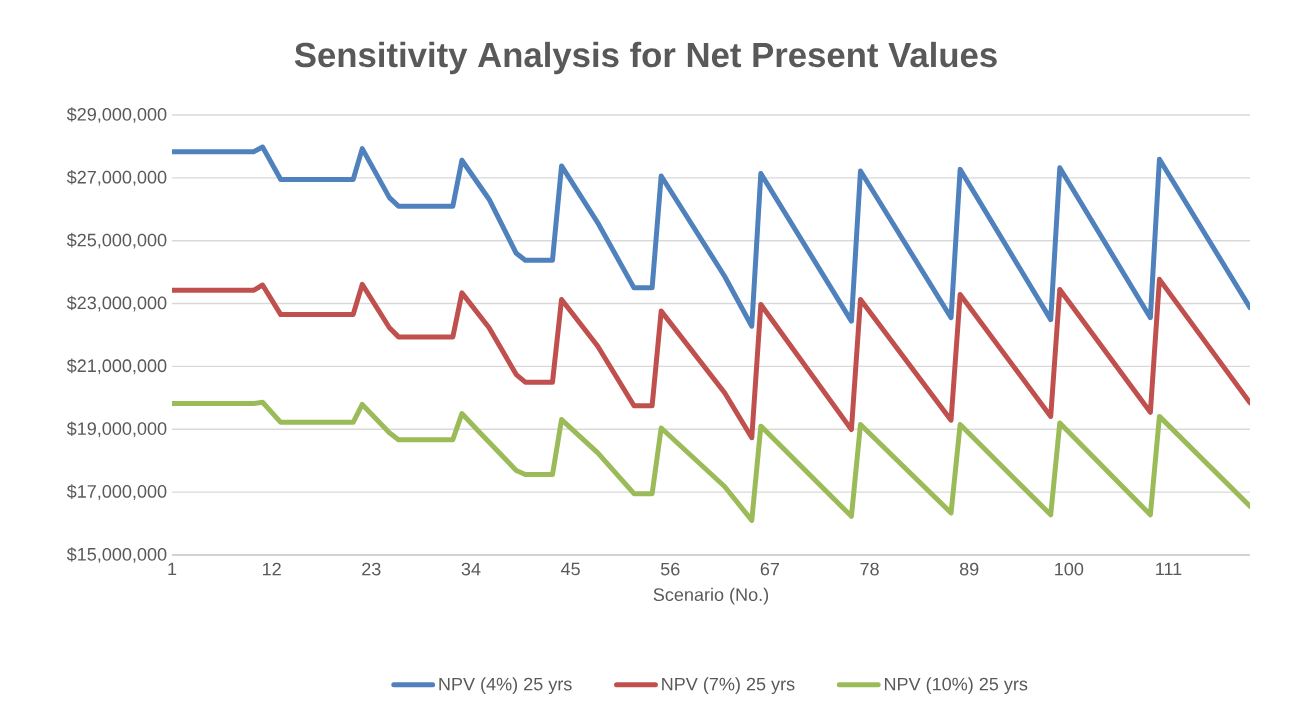 This screenshot has width=1293, height=718. What do you see at coordinates (645, 58) in the screenshot?
I see `chart-title: Sensitivity Analysis for Net Present Values` at bounding box center [645, 58].